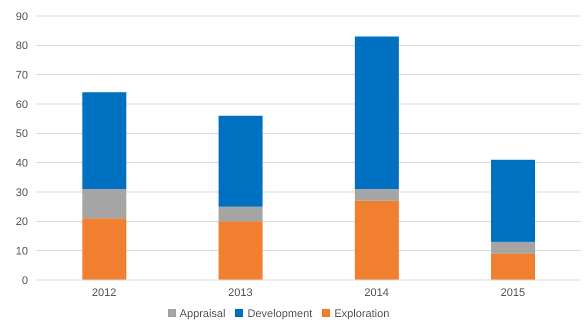  Describe the element at coordinates (22, 76) in the screenshot. I see `y-tick-label: 70` at that location.